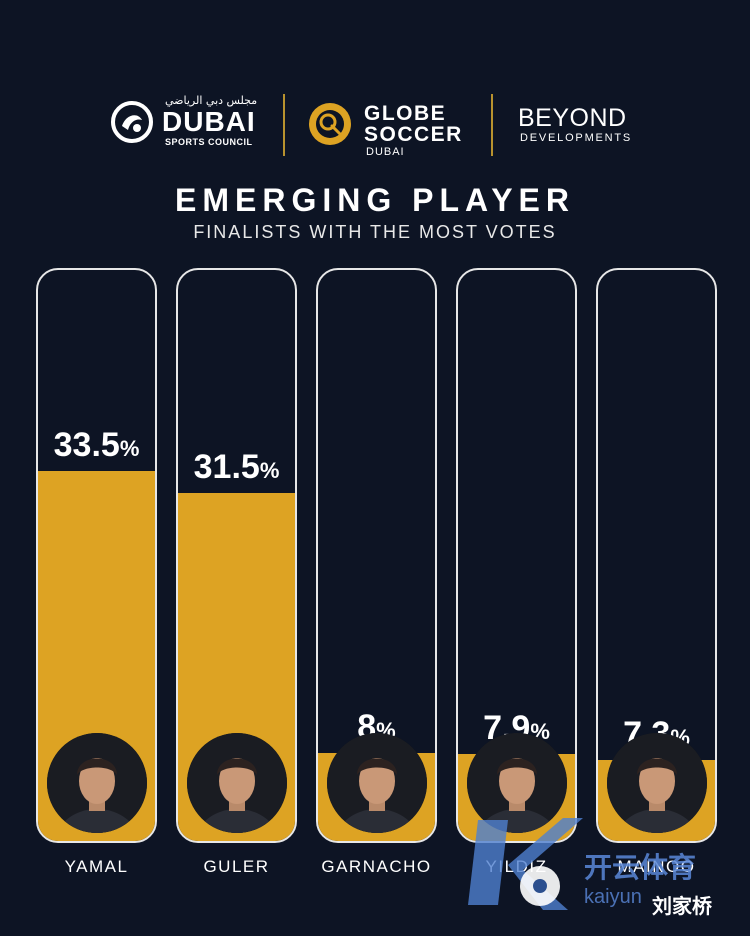  What do you see at coordinates (209, 121) in the screenshot?
I see `dsc-name: DUBAI` at bounding box center [209, 121].